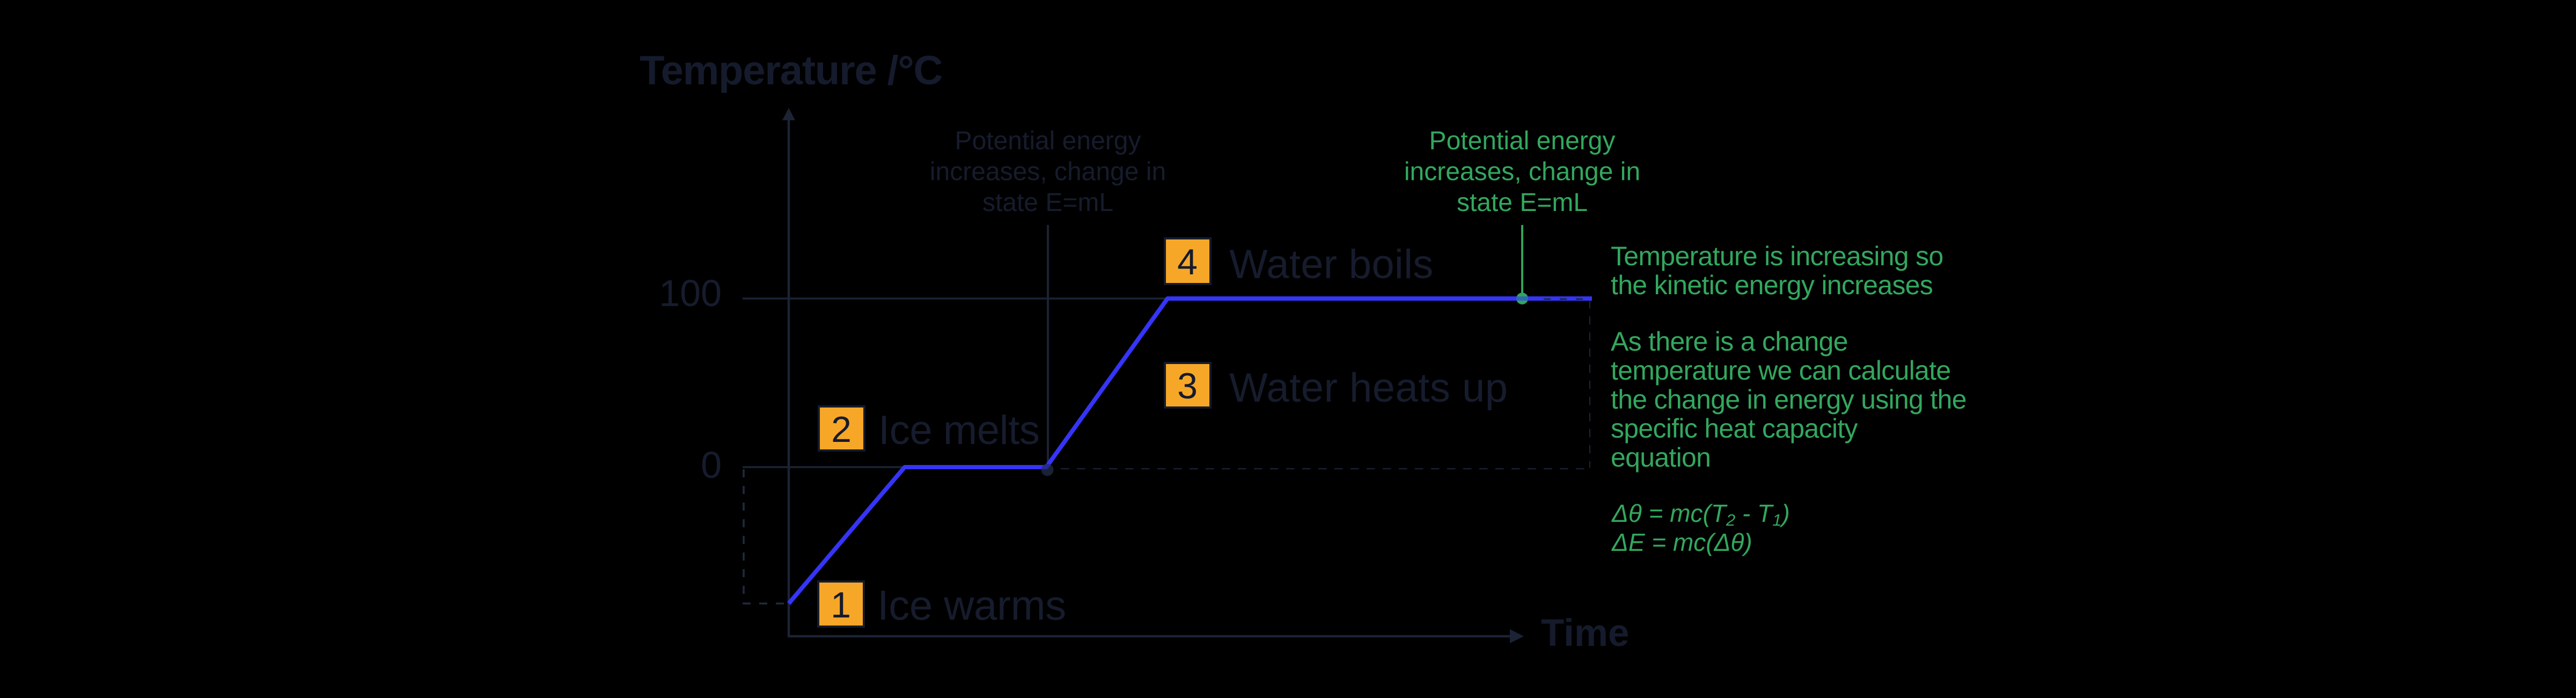 The image size is (2576, 698). What do you see at coordinates (791, 70) in the screenshot?
I see `svg-text: Temperature /°C` at bounding box center [791, 70].